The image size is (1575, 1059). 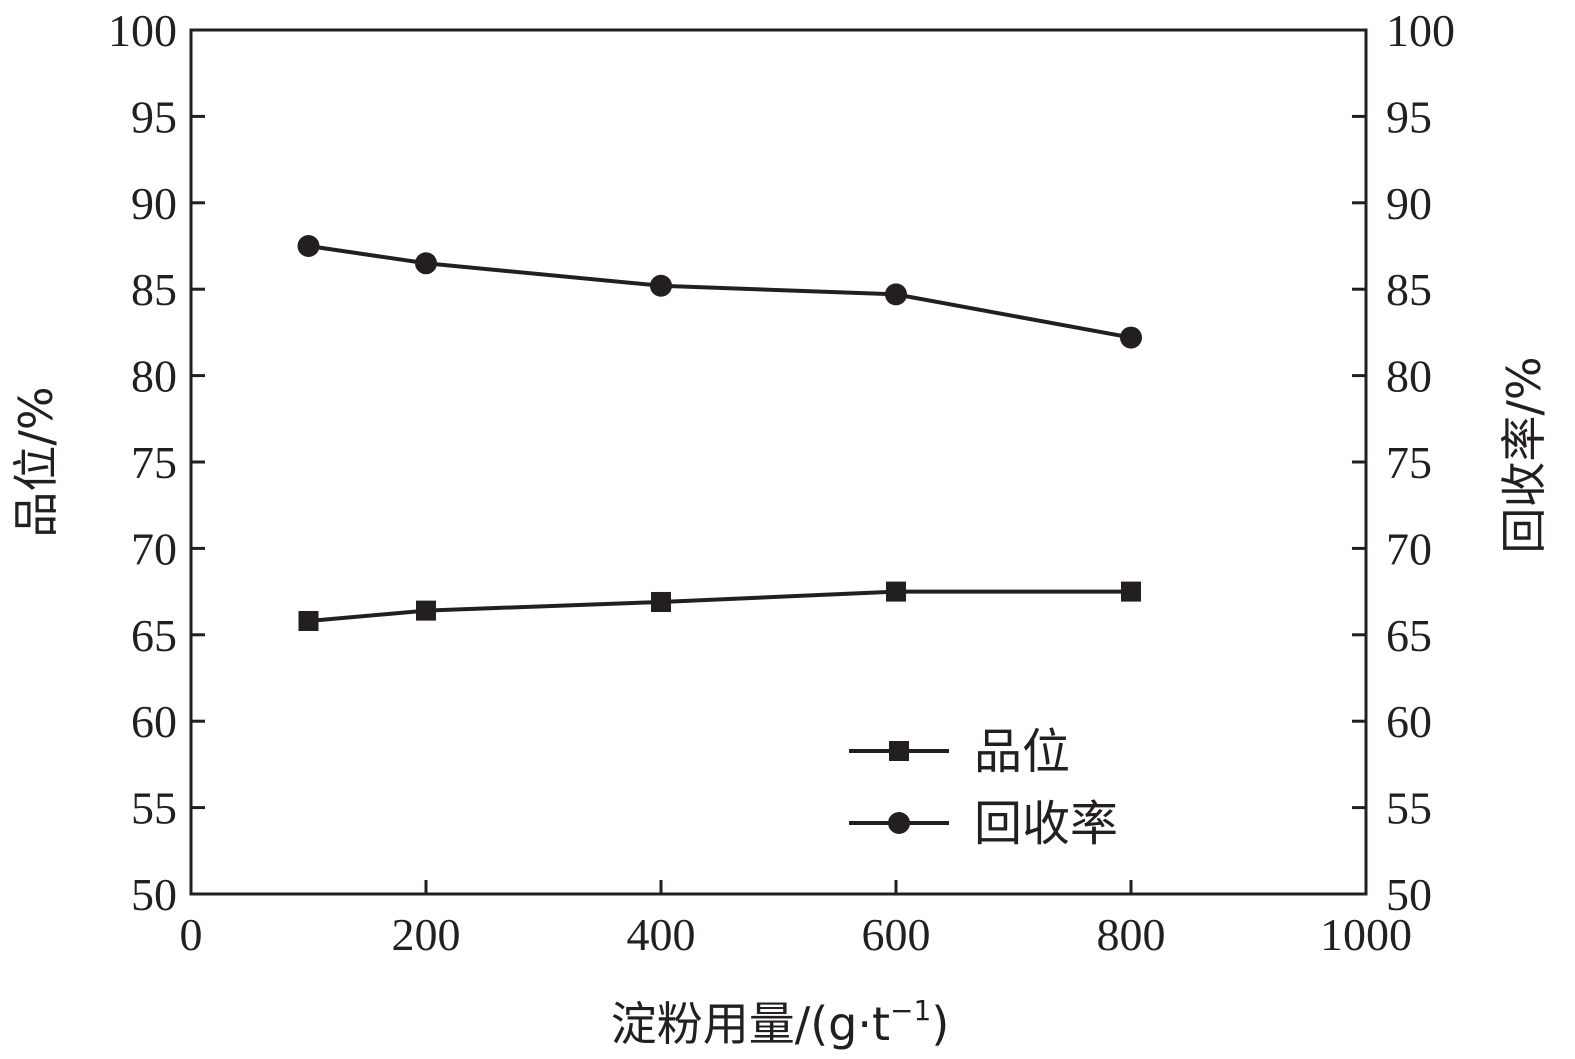 What do you see at coordinates (899, 751) in the screenshot?
I see `legend-grade-marker` at bounding box center [899, 751].